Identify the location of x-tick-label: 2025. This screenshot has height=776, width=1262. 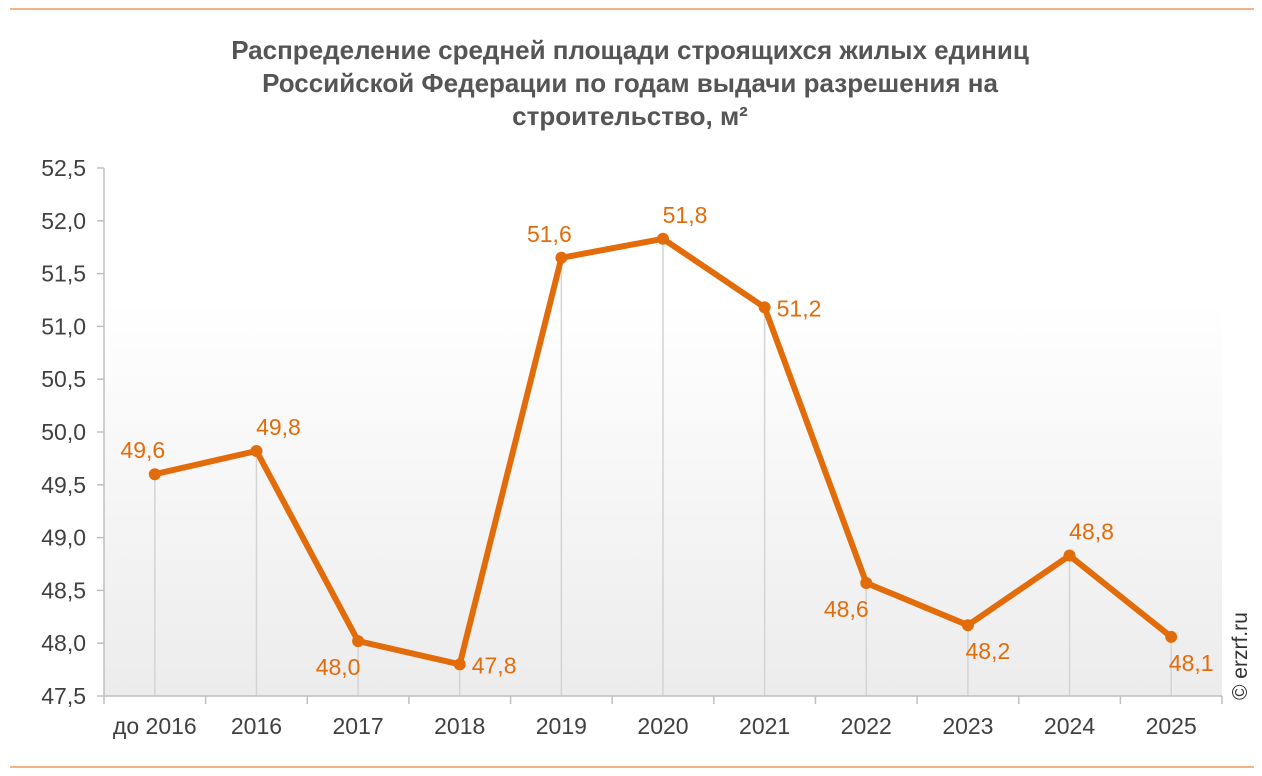
(1171, 726).